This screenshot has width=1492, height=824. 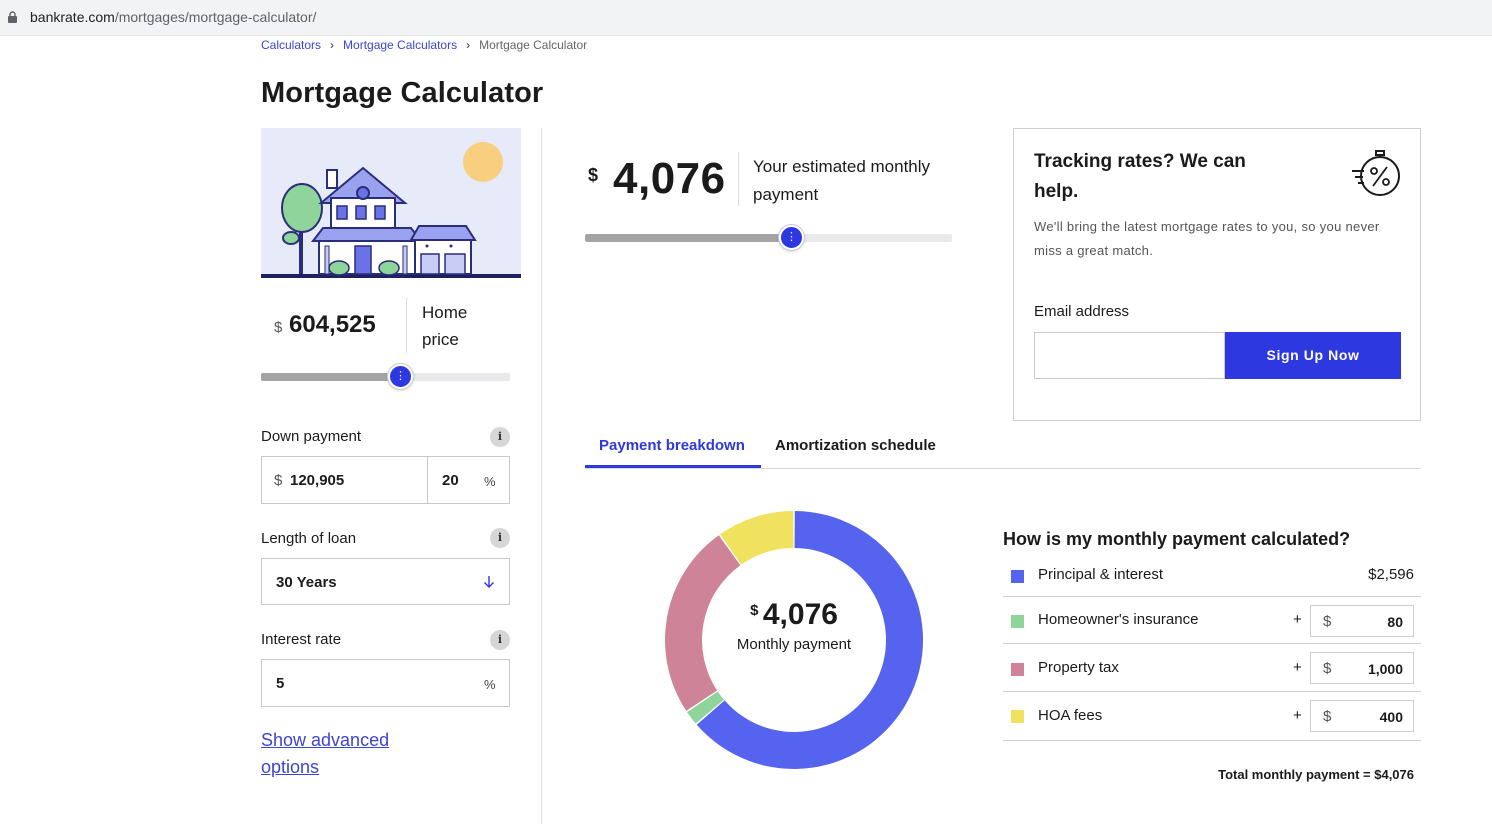 I want to click on home-price-label: Home price, so click(x=445, y=326).